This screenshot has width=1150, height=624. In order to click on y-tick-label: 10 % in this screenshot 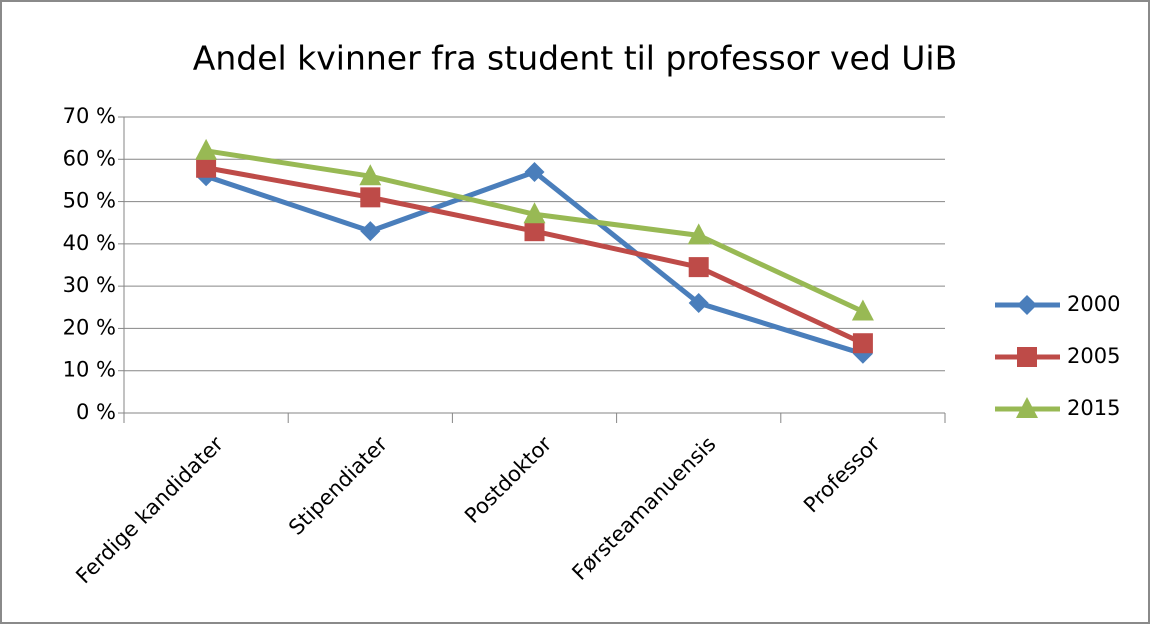, I will do `click(89, 370)`.